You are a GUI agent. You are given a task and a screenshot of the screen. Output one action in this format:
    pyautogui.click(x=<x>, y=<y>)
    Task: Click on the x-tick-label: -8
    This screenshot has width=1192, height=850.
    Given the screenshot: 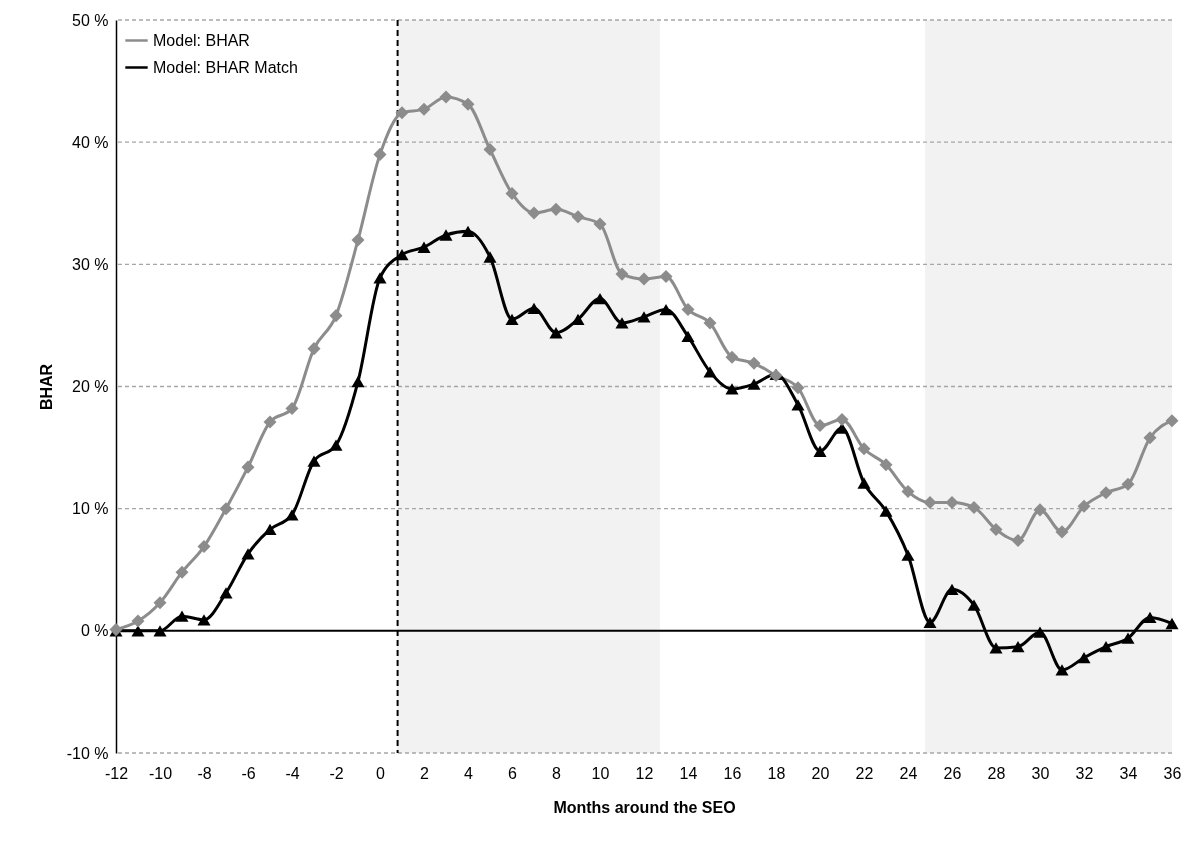 What is the action you would take?
    pyautogui.click(x=204, y=773)
    